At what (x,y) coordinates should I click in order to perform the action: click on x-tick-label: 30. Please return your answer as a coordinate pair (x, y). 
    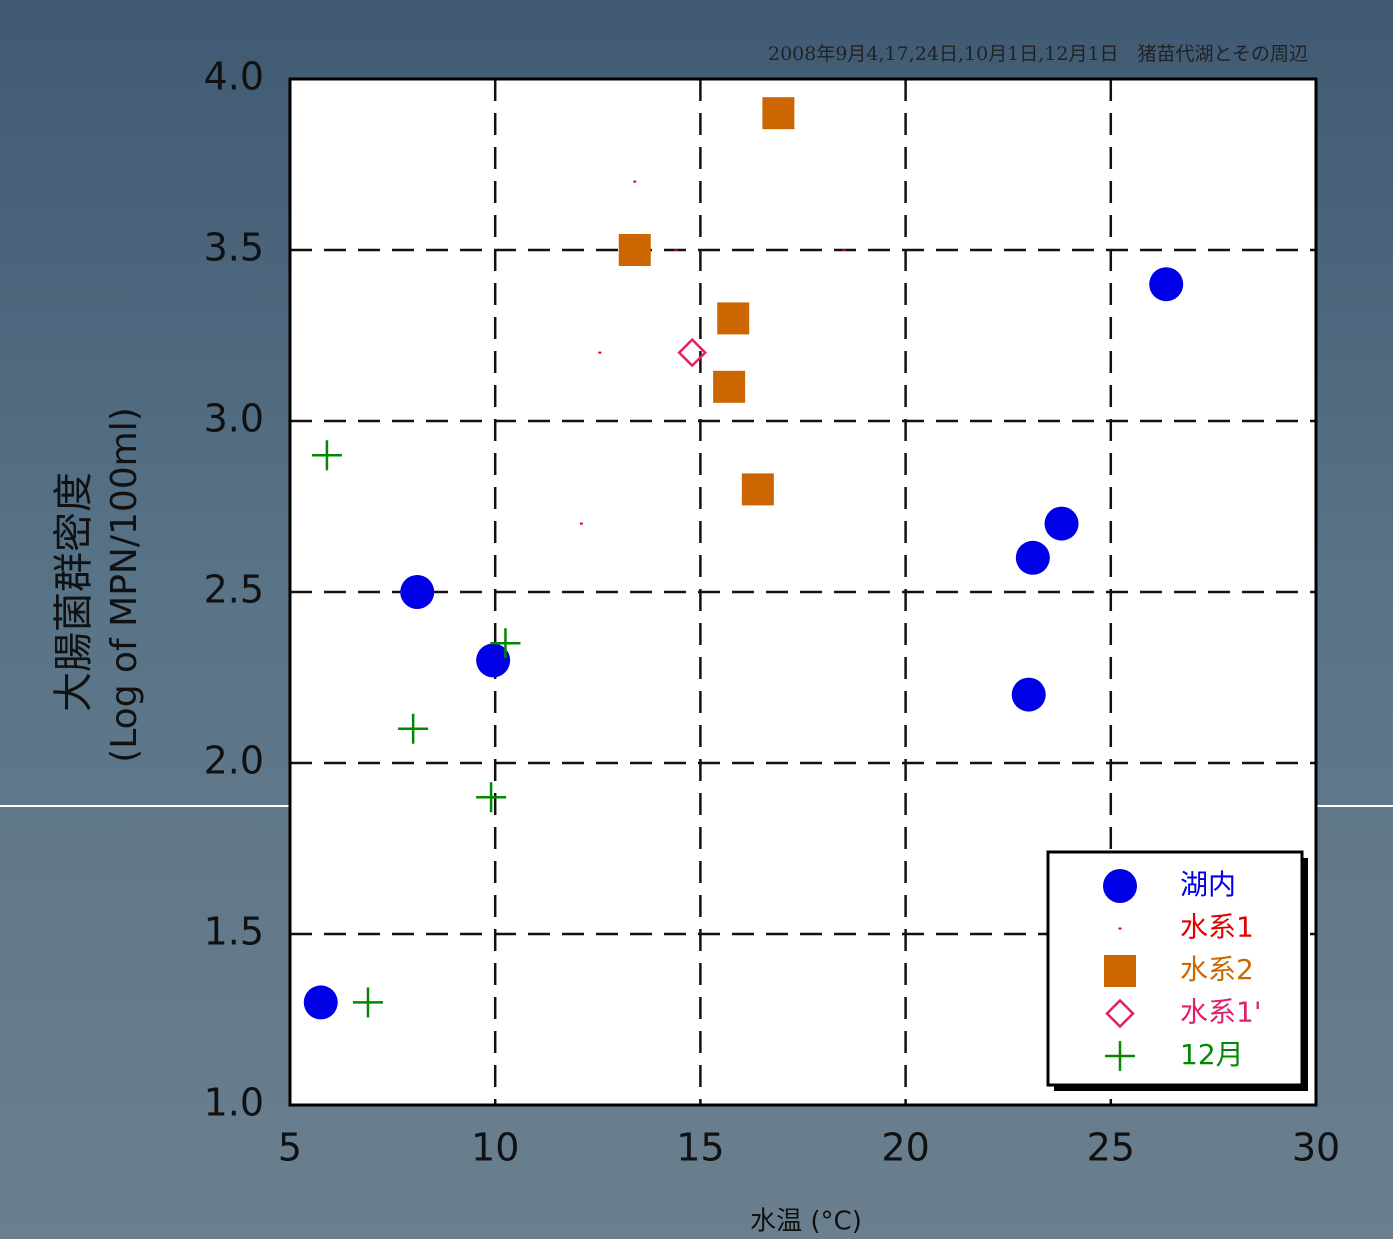
    Looking at the image, I should click on (1316, 1148).